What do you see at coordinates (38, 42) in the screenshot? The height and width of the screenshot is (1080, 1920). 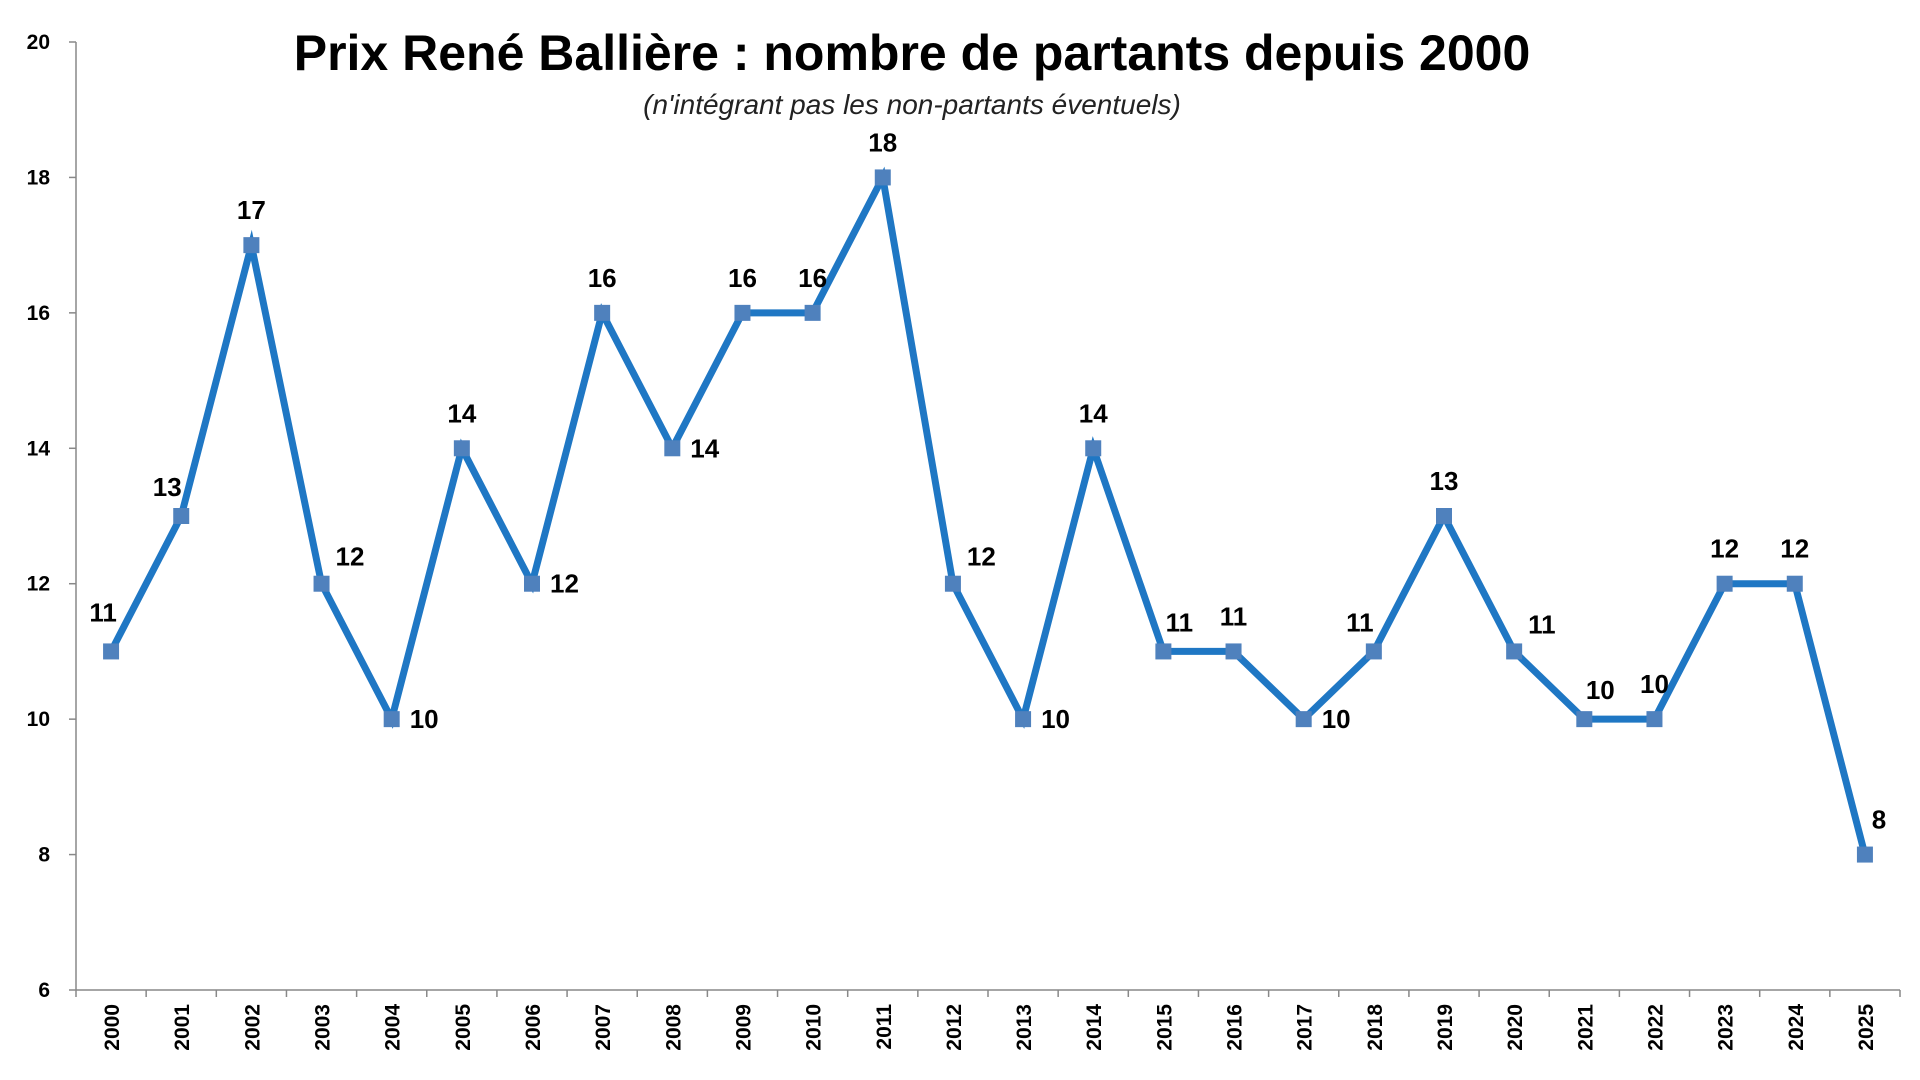 I see `y-tick-label: 20` at bounding box center [38, 42].